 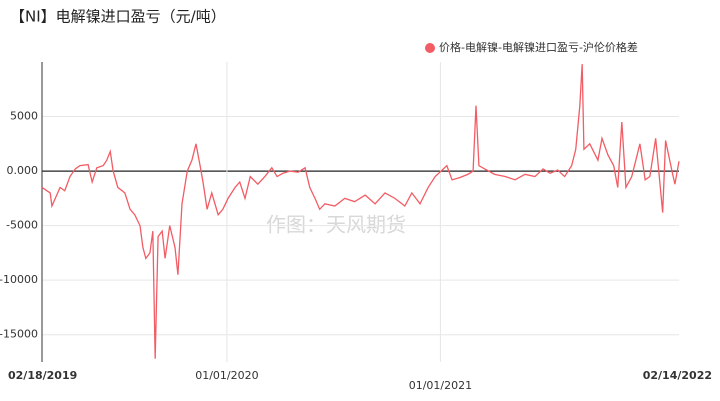 What do you see at coordinates (430, 48) in the screenshot?
I see `legend-marker` at bounding box center [430, 48].